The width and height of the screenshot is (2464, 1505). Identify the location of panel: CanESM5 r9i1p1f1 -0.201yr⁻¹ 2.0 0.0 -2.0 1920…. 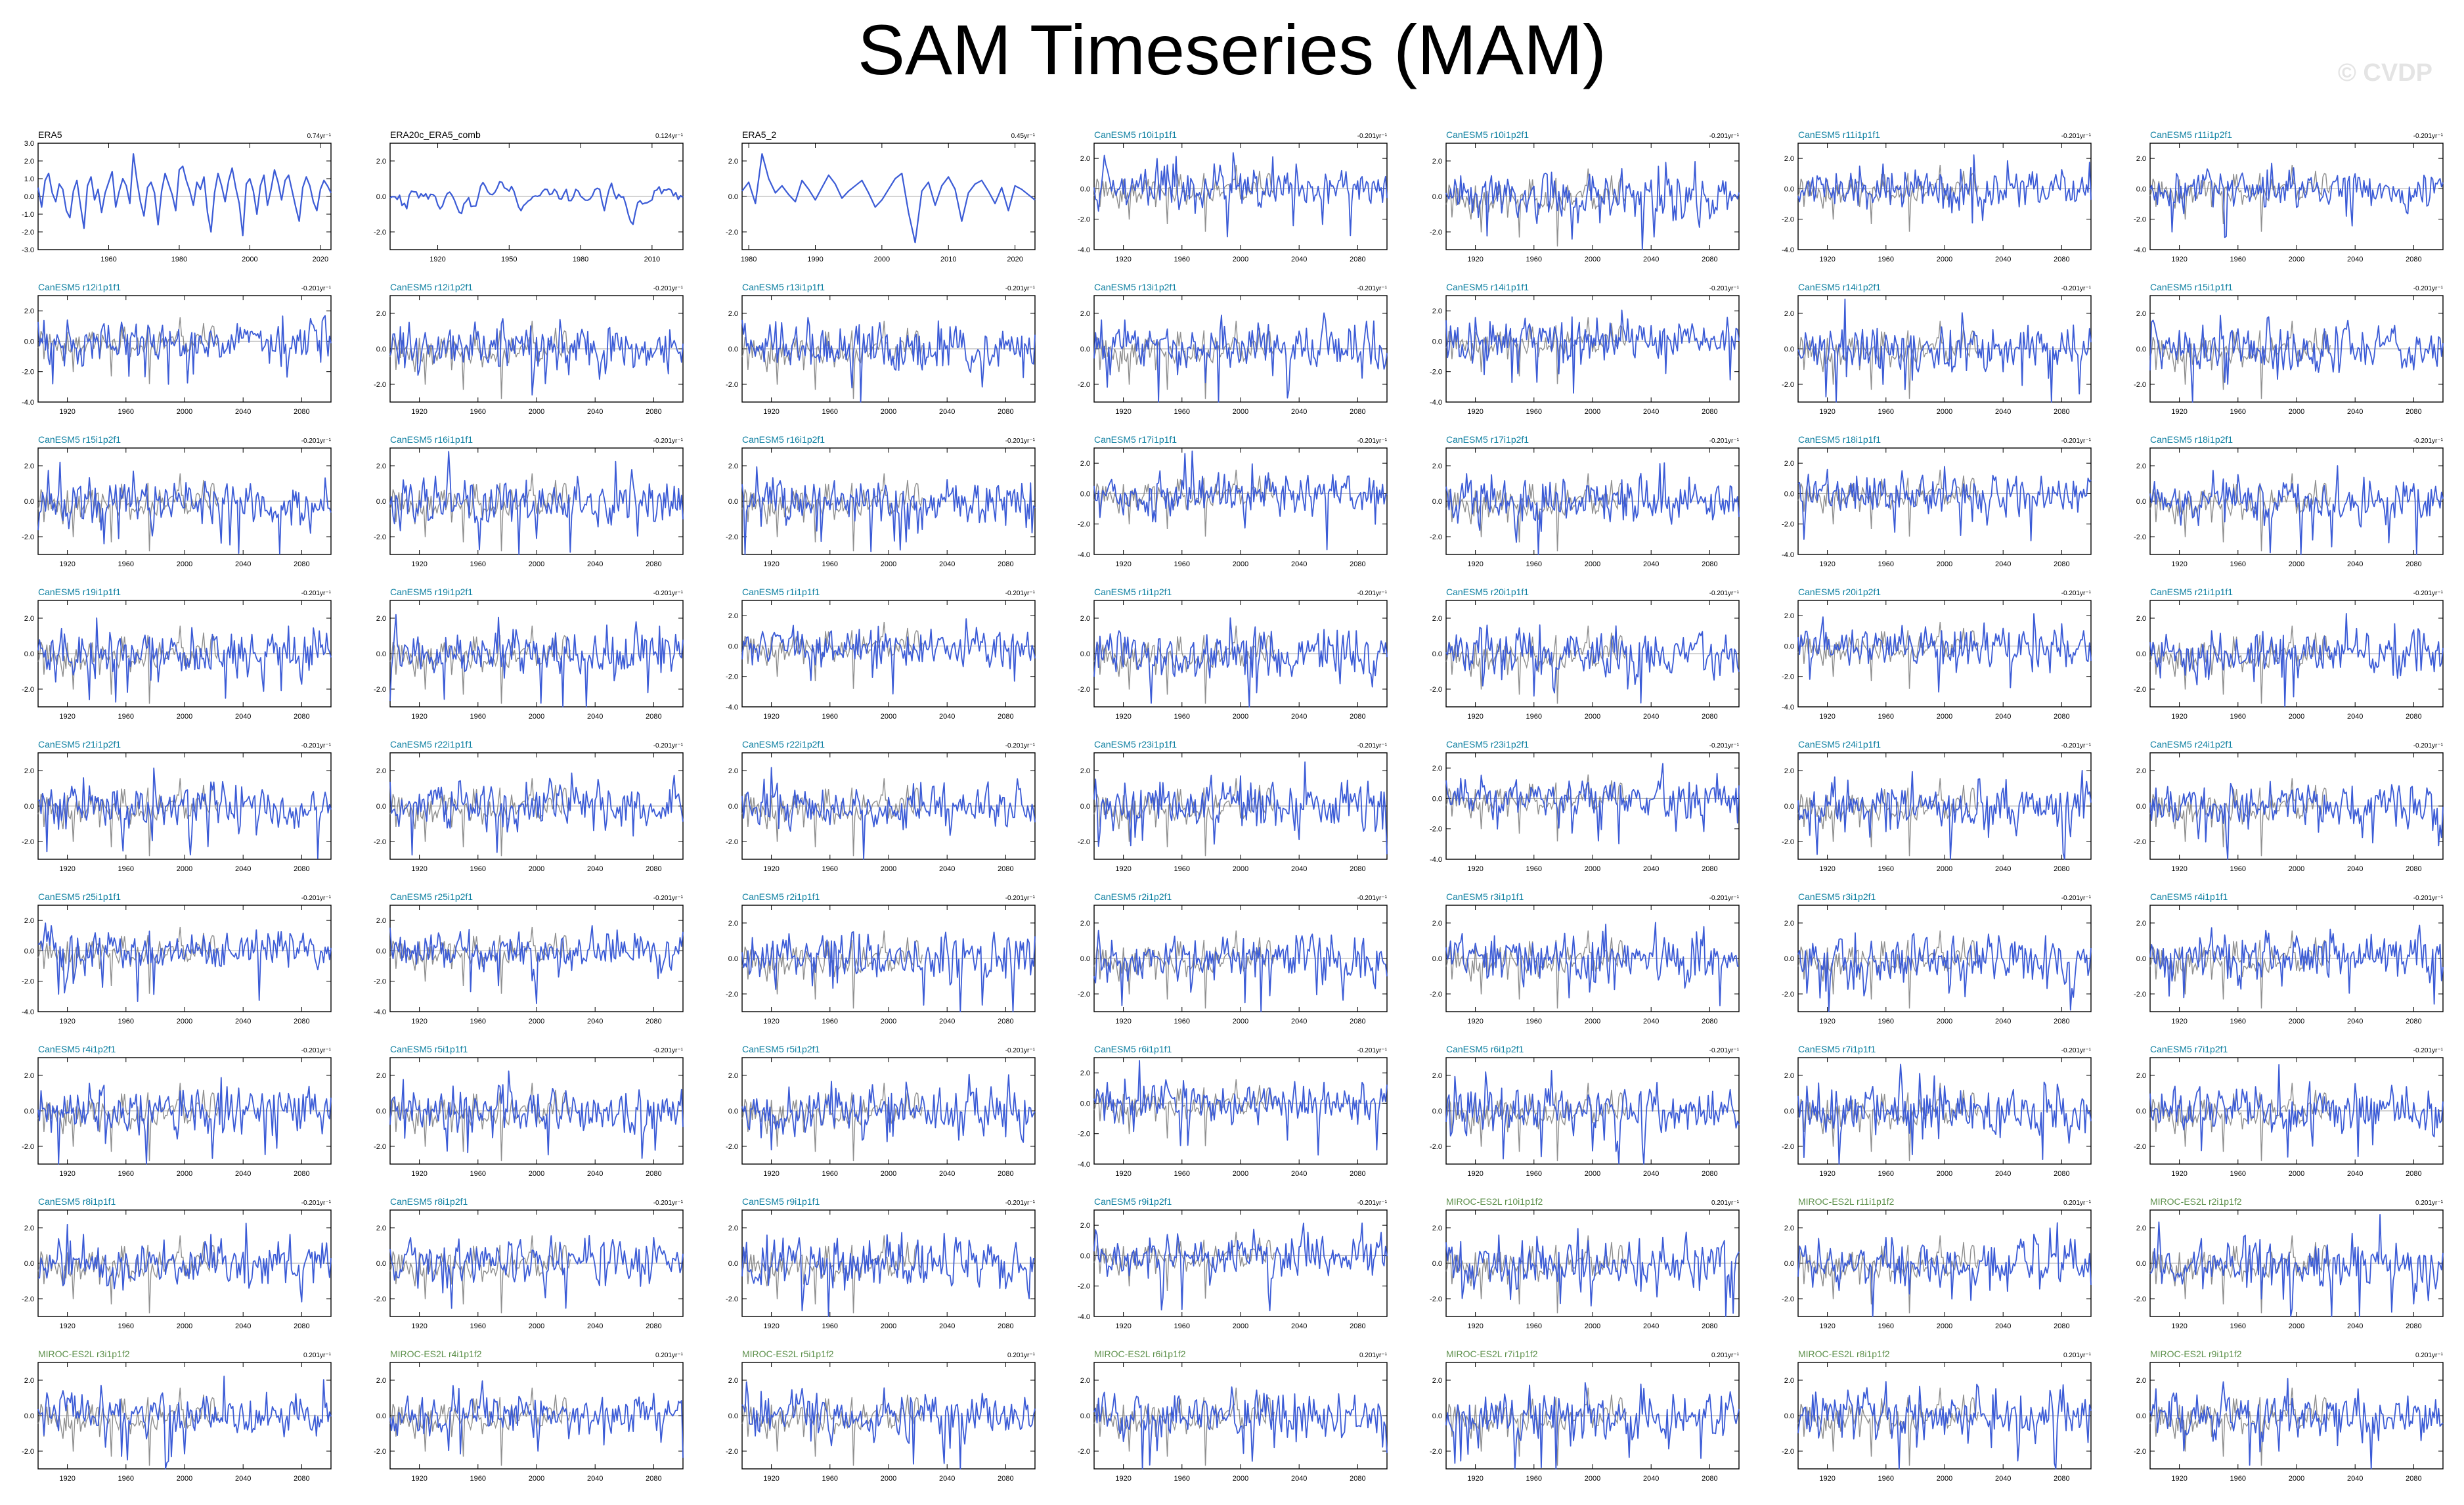
(881, 1263).